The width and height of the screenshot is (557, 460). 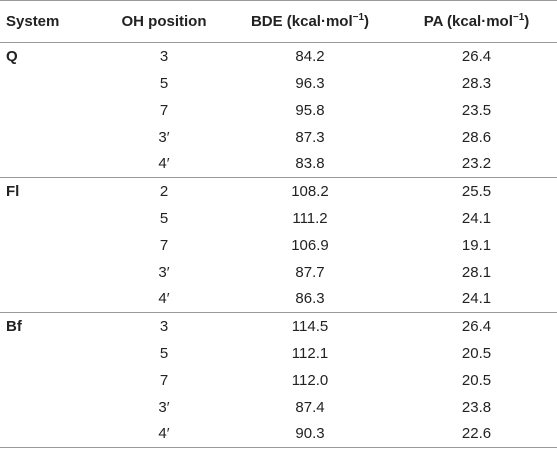 What do you see at coordinates (164, 21) in the screenshot?
I see `header-oh-position: OH position` at bounding box center [164, 21].